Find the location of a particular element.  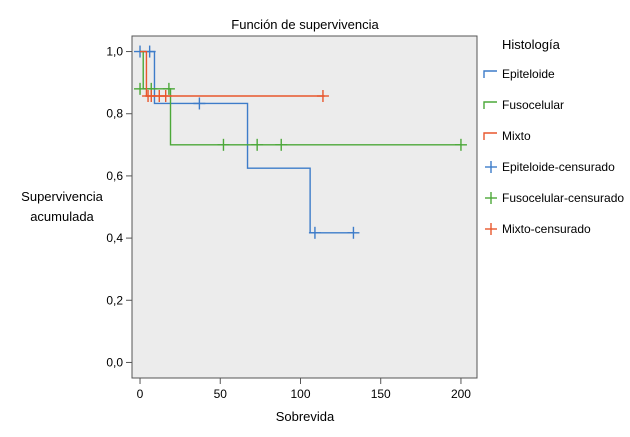

x-axis-label: Sobrevida is located at coordinates (305, 416).